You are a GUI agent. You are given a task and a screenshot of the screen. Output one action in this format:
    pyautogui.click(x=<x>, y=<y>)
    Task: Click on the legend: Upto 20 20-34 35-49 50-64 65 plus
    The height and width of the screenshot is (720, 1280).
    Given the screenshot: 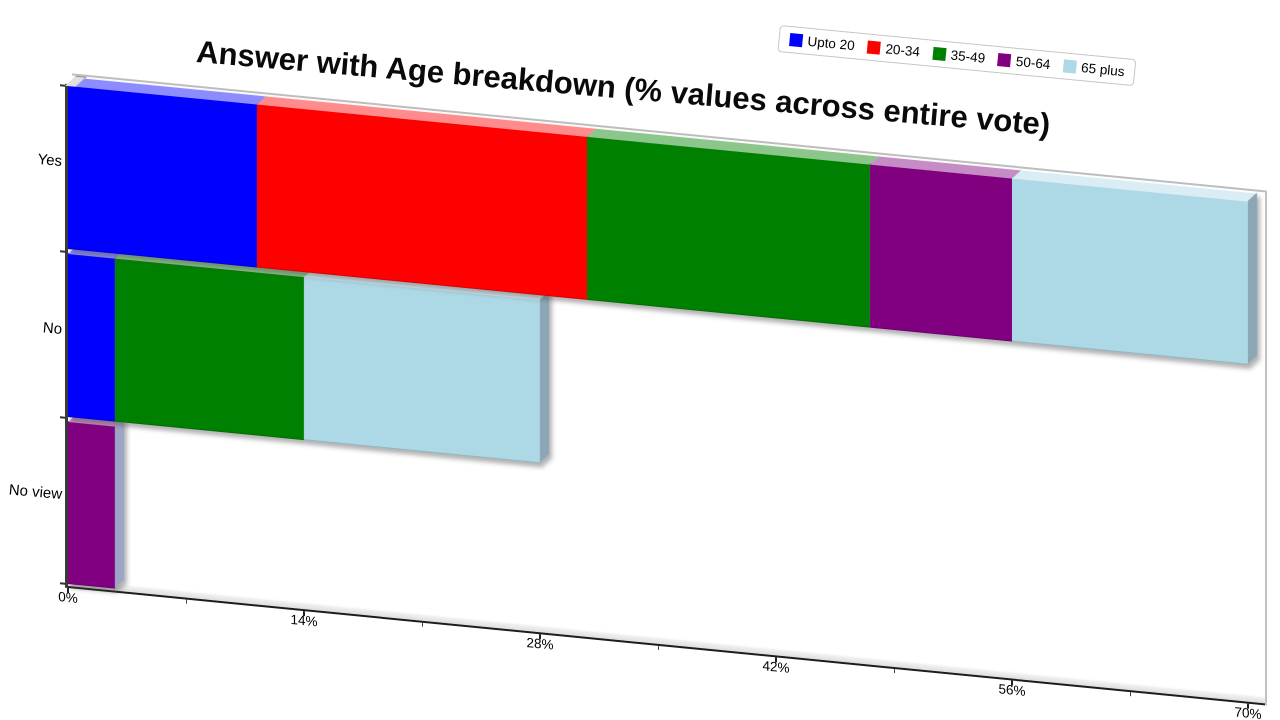 What is the action you would take?
    pyautogui.click(x=957, y=56)
    